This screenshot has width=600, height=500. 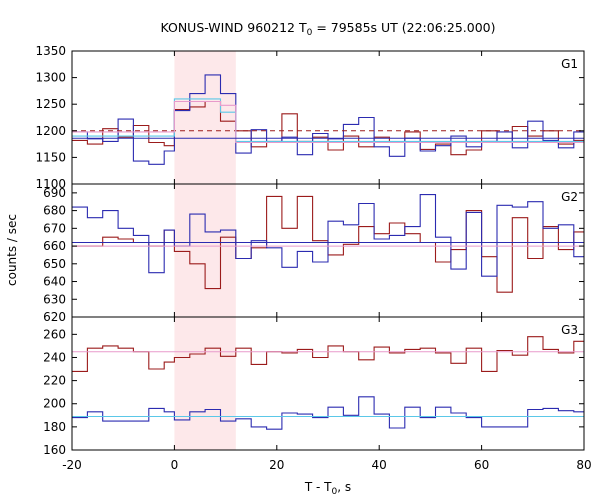 I want to click on y-tick-label: 1300, so click(x=50, y=78).